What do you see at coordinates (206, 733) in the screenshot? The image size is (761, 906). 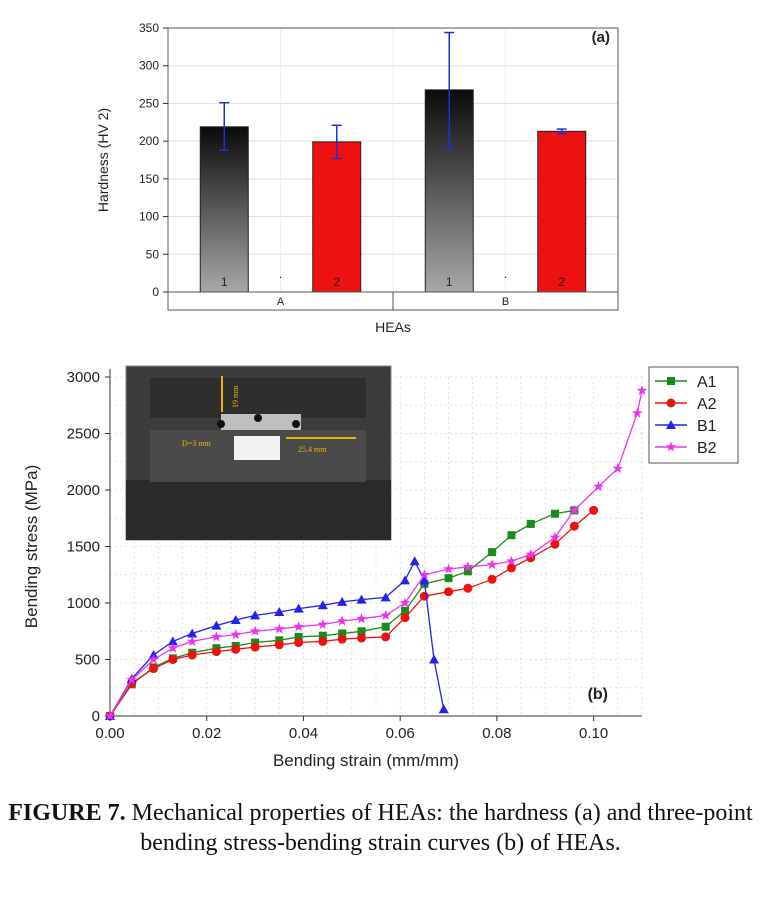 I see `x-tick-label: 0.02` at bounding box center [206, 733].